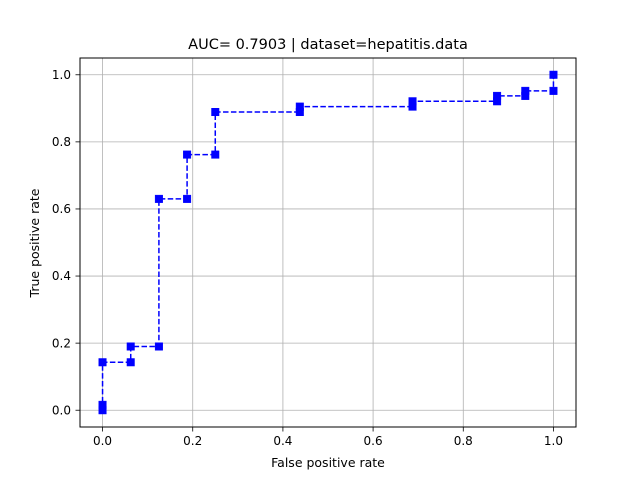 Image resolution: width=640 pixels, height=485 pixels. I want to click on x-tick-label: 0.8, so click(463, 441).